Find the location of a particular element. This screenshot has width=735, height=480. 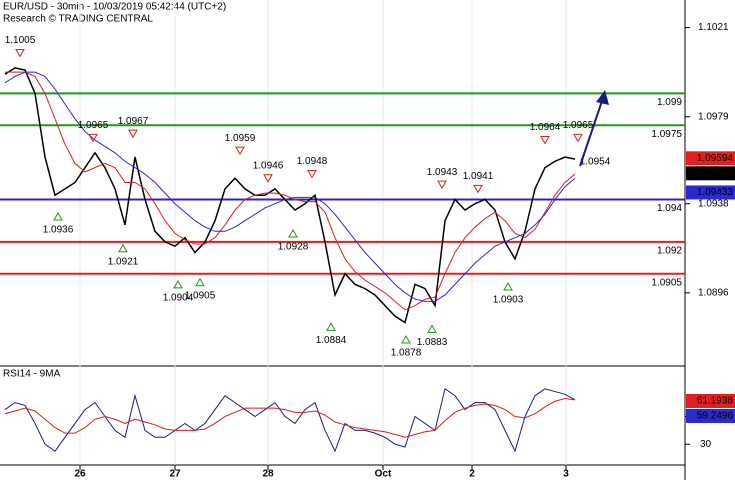

high-label: 1.0948 is located at coordinates (312, 161).